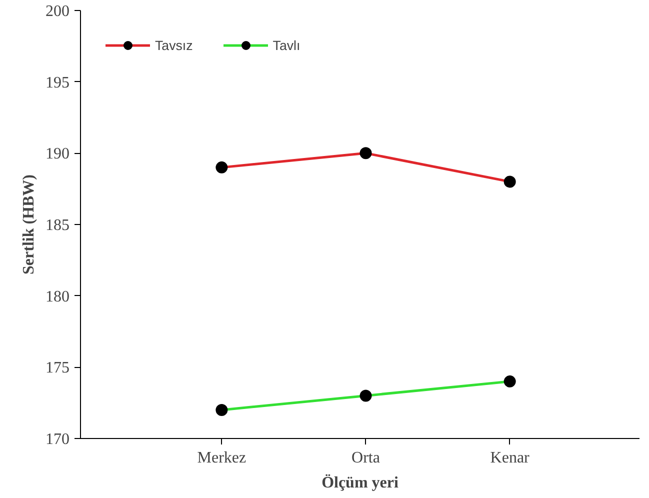  Describe the element at coordinates (29, 224) in the screenshot. I see `y-axis-title: Sertlik (HBW)` at that location.